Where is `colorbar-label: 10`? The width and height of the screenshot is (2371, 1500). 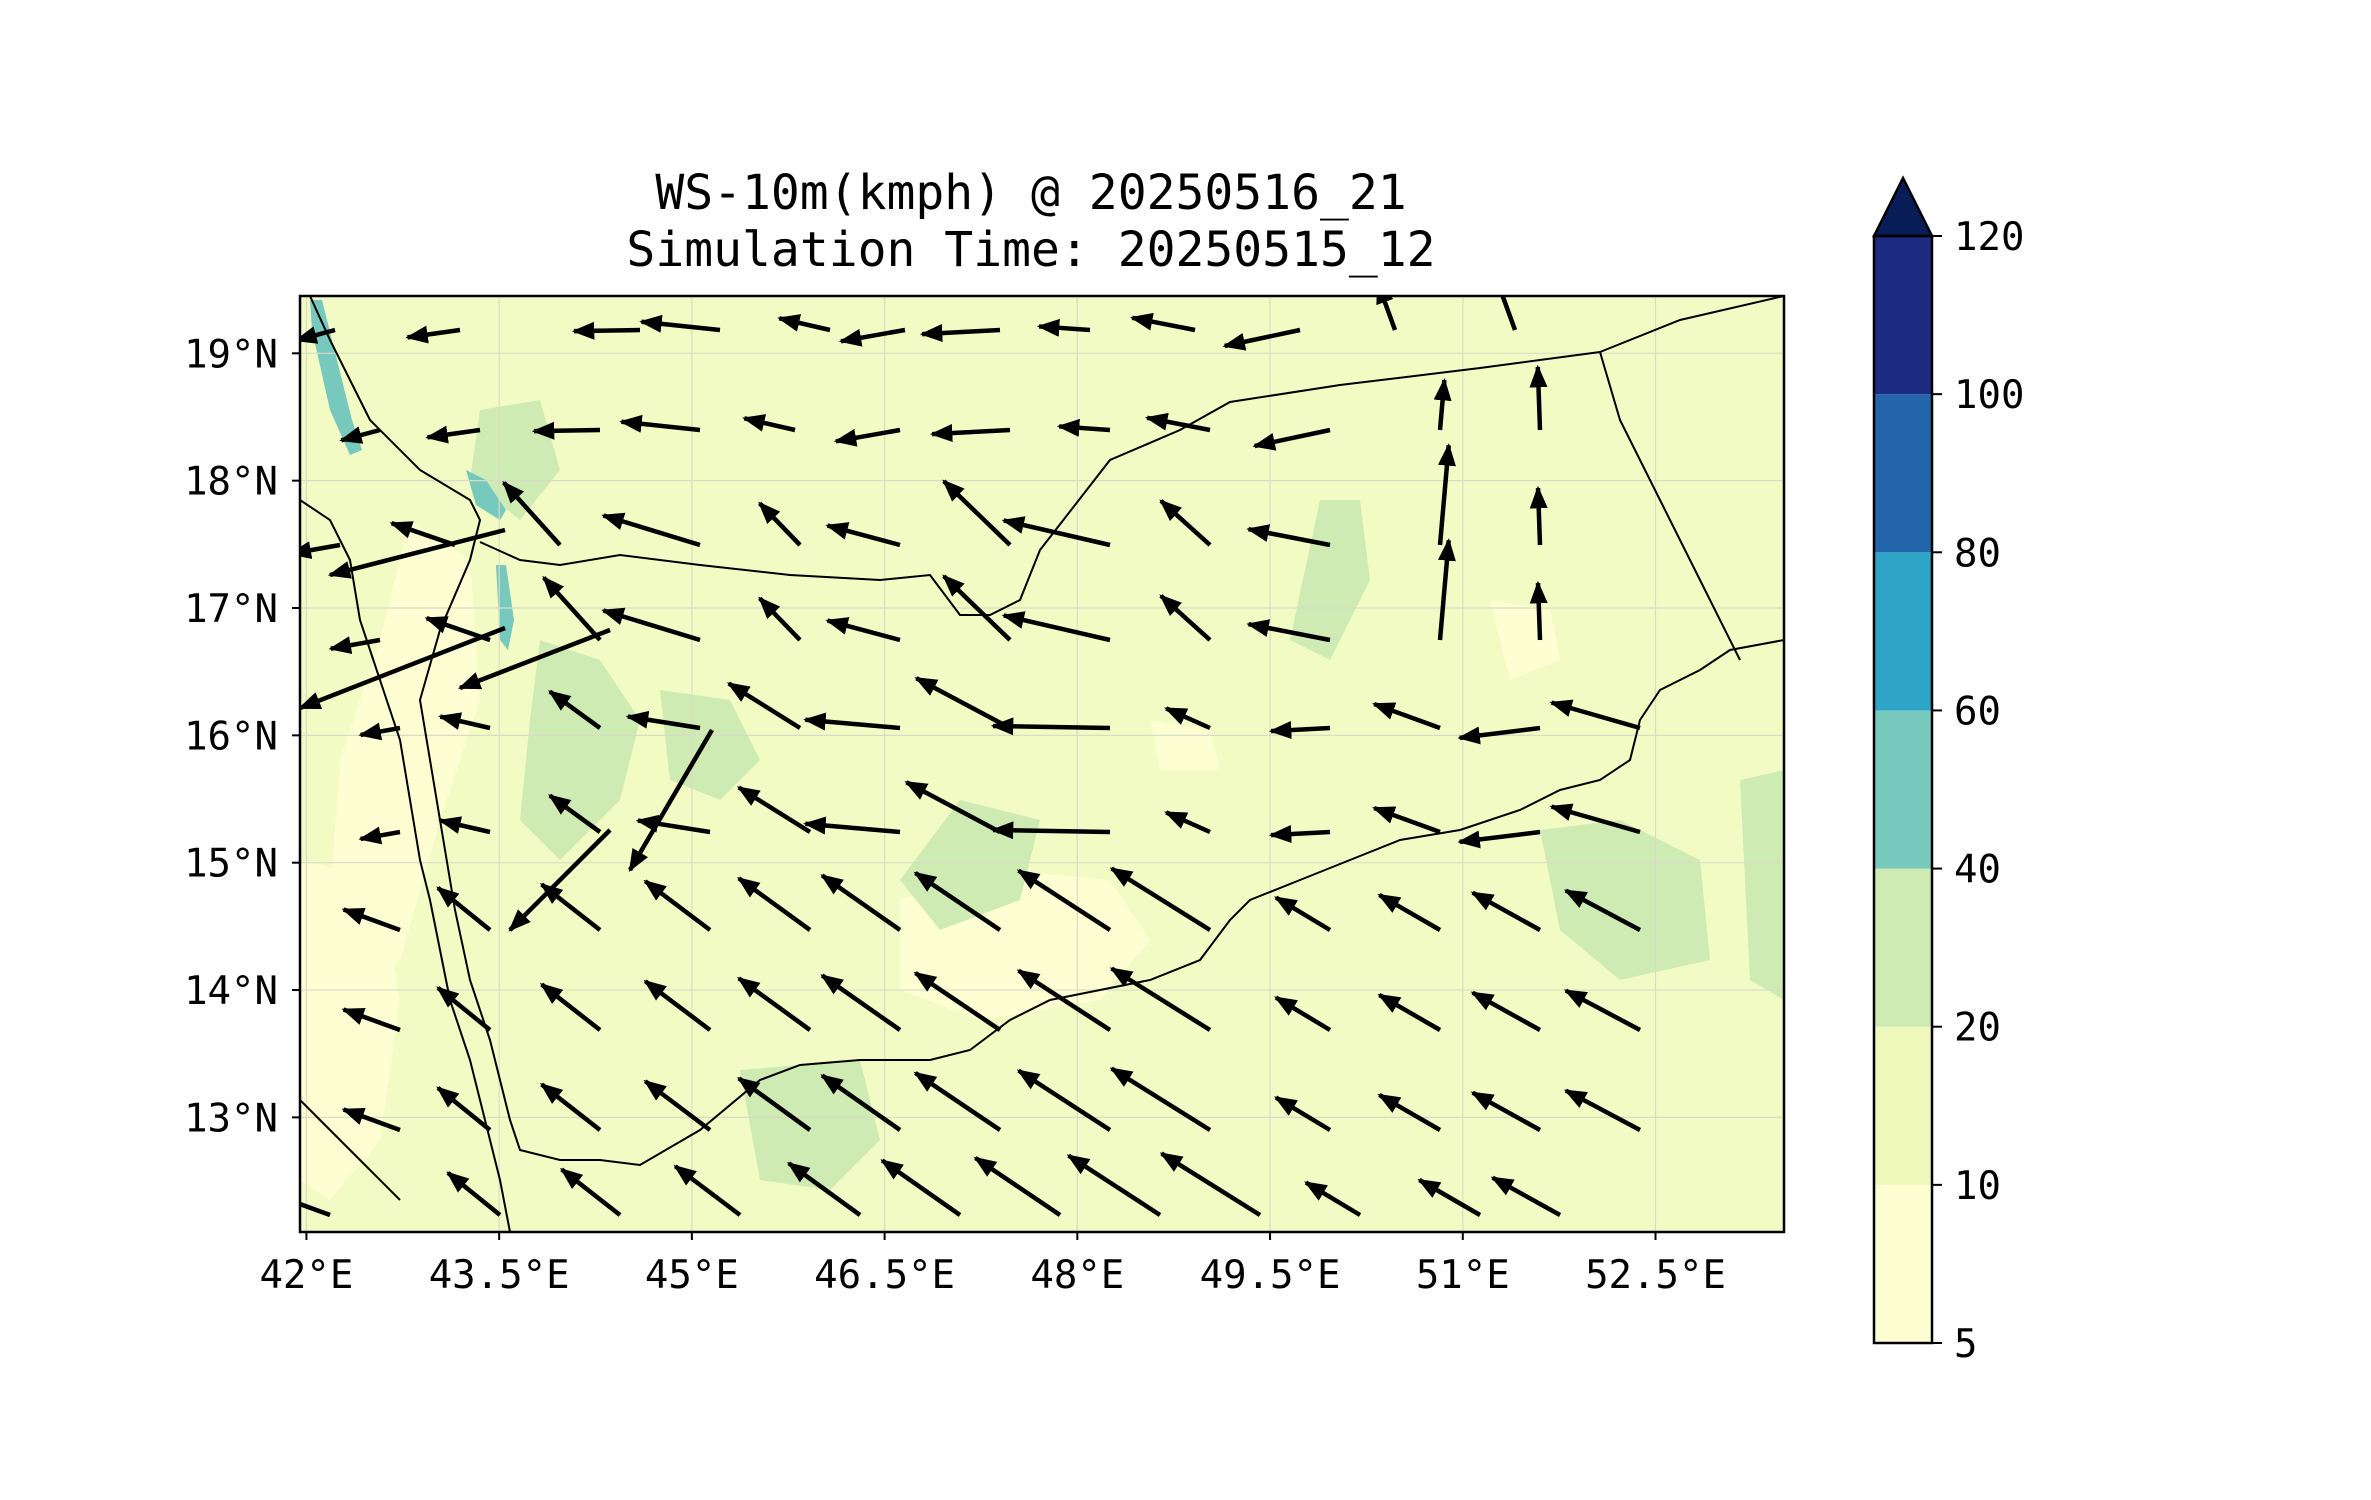 colorbar-label: 10 is located at coordinates (1977, 1186).